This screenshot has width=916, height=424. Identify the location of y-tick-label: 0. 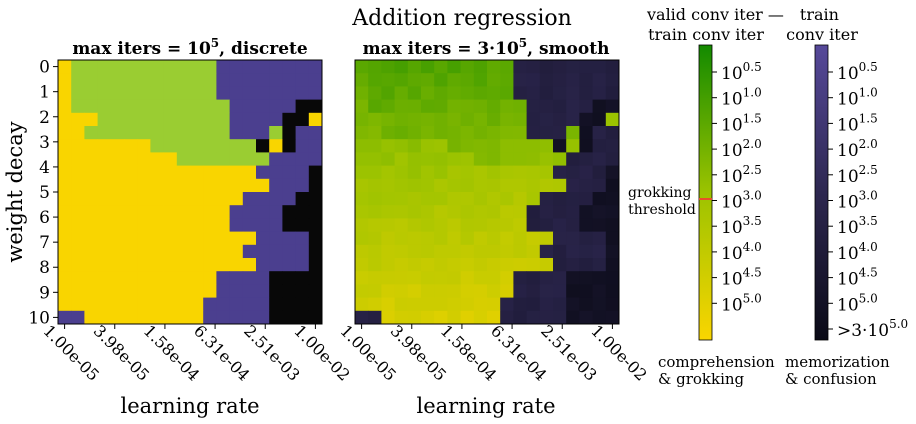
(44, 68).